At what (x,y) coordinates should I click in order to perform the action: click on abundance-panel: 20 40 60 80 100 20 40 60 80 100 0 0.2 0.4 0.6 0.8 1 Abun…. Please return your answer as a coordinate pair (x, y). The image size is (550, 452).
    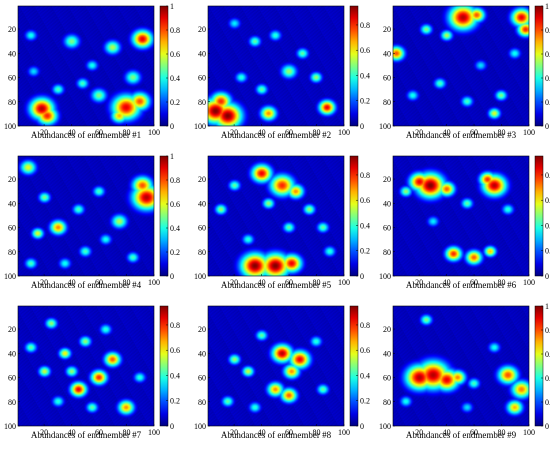
    Looking at the image, I should click on (90, 77).